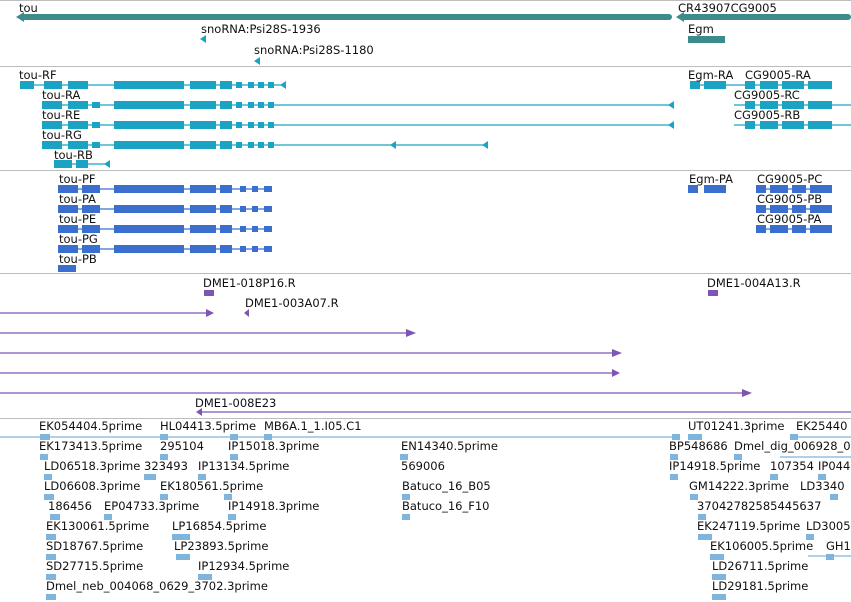  What do you see at coordinates (91, 446) in the screenshot?
I see `est-label: EK173413.5prime` at bounding box center [91, 446].